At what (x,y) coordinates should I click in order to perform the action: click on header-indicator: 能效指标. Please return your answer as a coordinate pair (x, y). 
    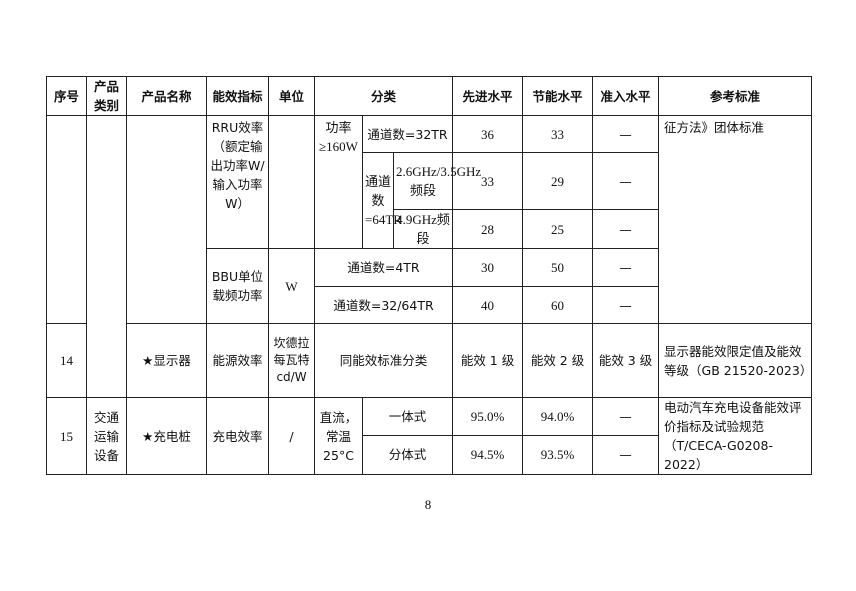
    Looking at the image, I should click on (237, 96).